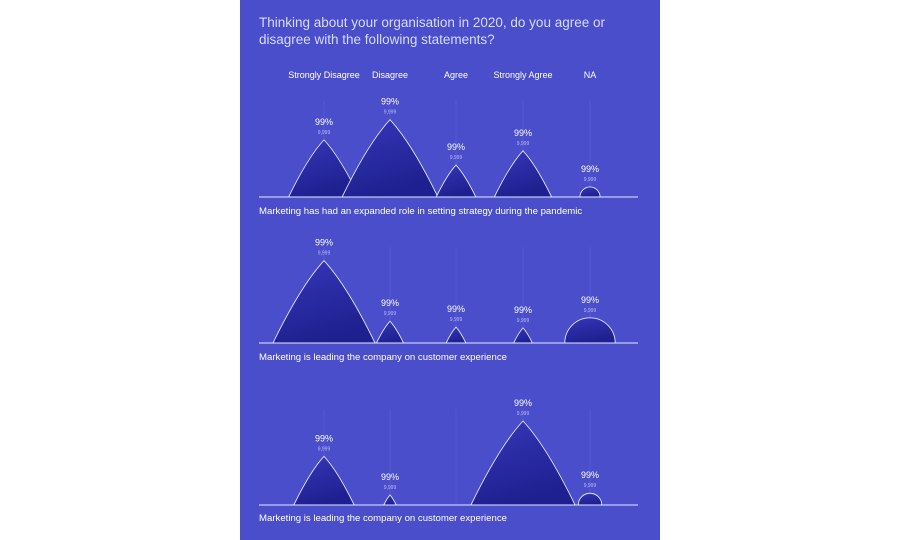 Image resolution: width=900 pixels, height=540 pixels. Describe the element at coordinates (390, 75) in the screenshot. I see `column-header-disagree: Disagree` at that location.